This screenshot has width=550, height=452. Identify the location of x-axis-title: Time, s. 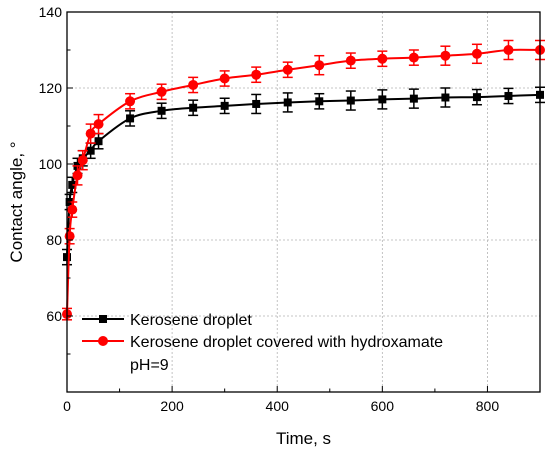
(303, 438).